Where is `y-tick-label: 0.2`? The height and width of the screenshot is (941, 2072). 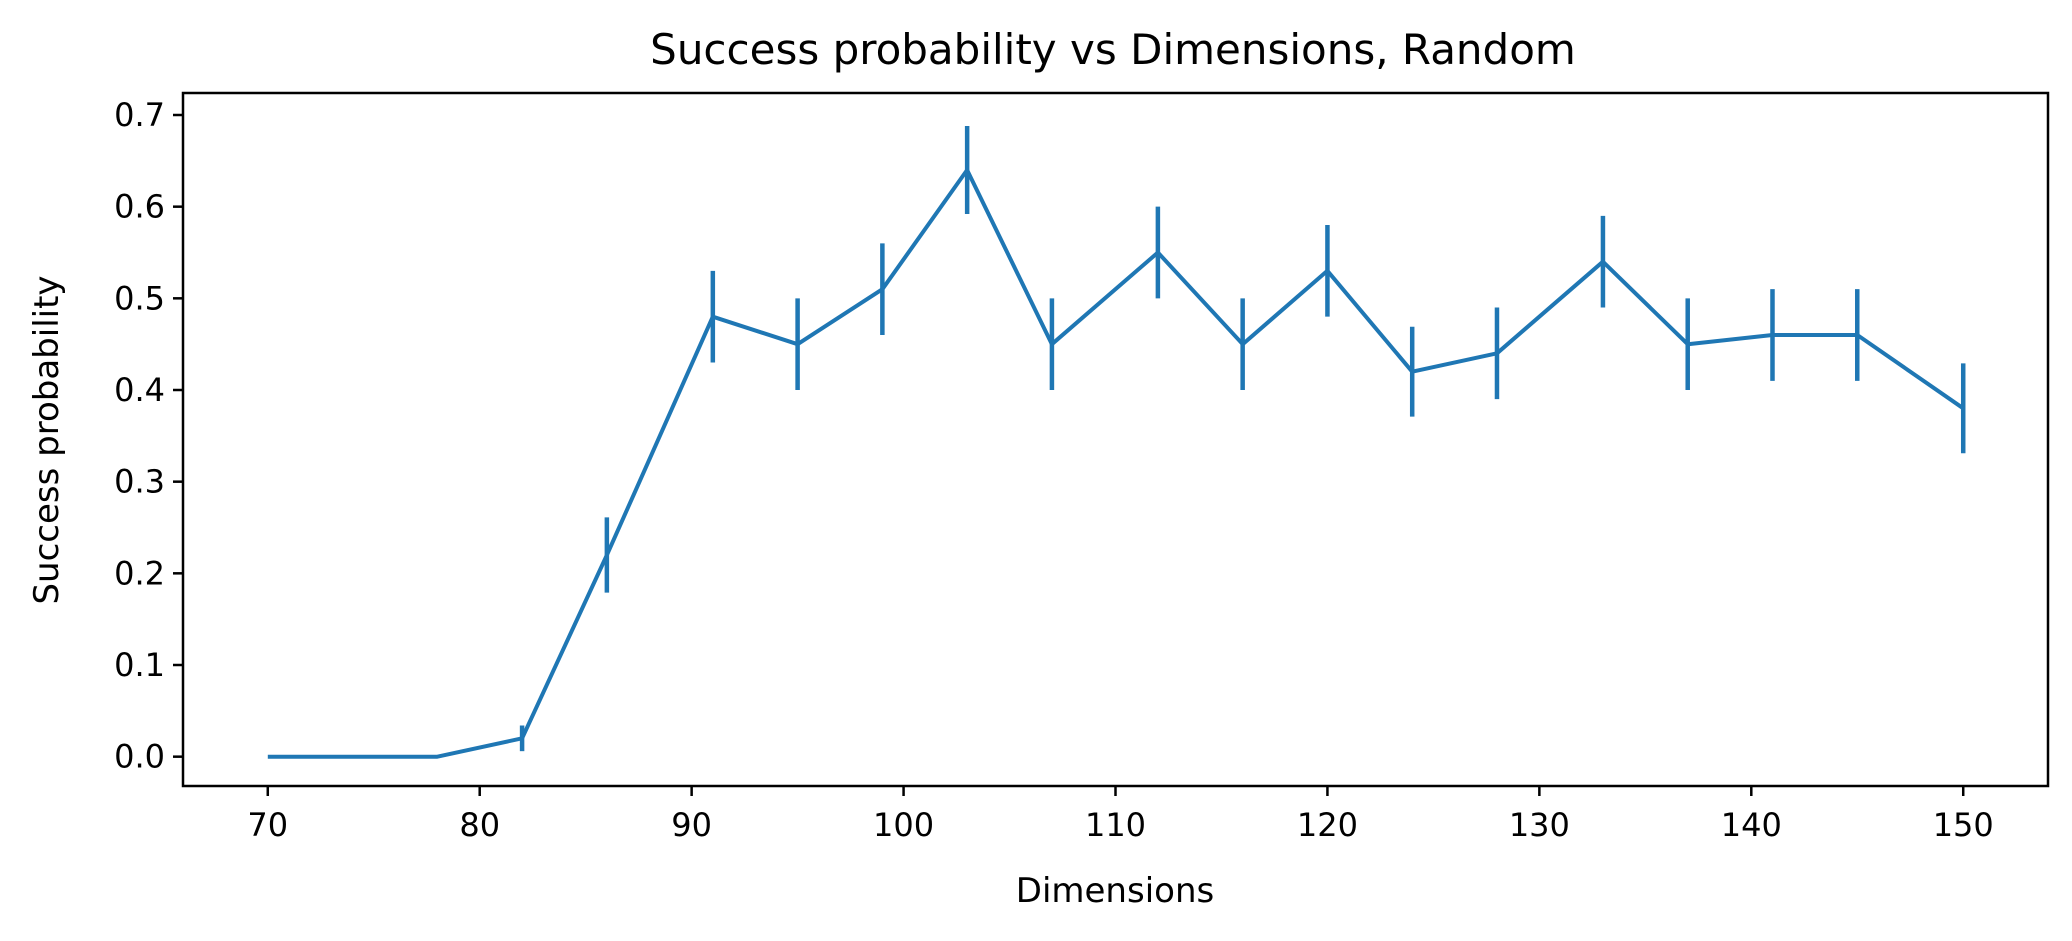 y-tick-label: 0.2 is located at coordinates (139, 573).